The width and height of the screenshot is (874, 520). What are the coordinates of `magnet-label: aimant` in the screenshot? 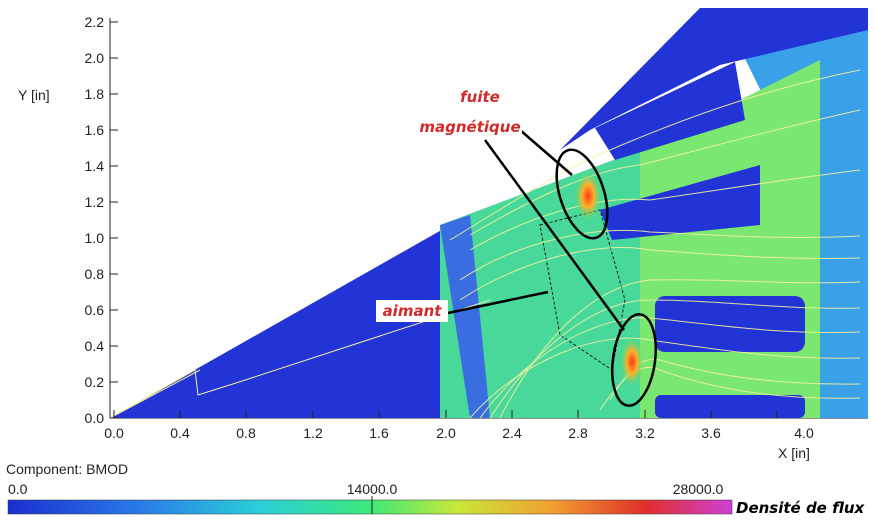 It's located at (413, 311).